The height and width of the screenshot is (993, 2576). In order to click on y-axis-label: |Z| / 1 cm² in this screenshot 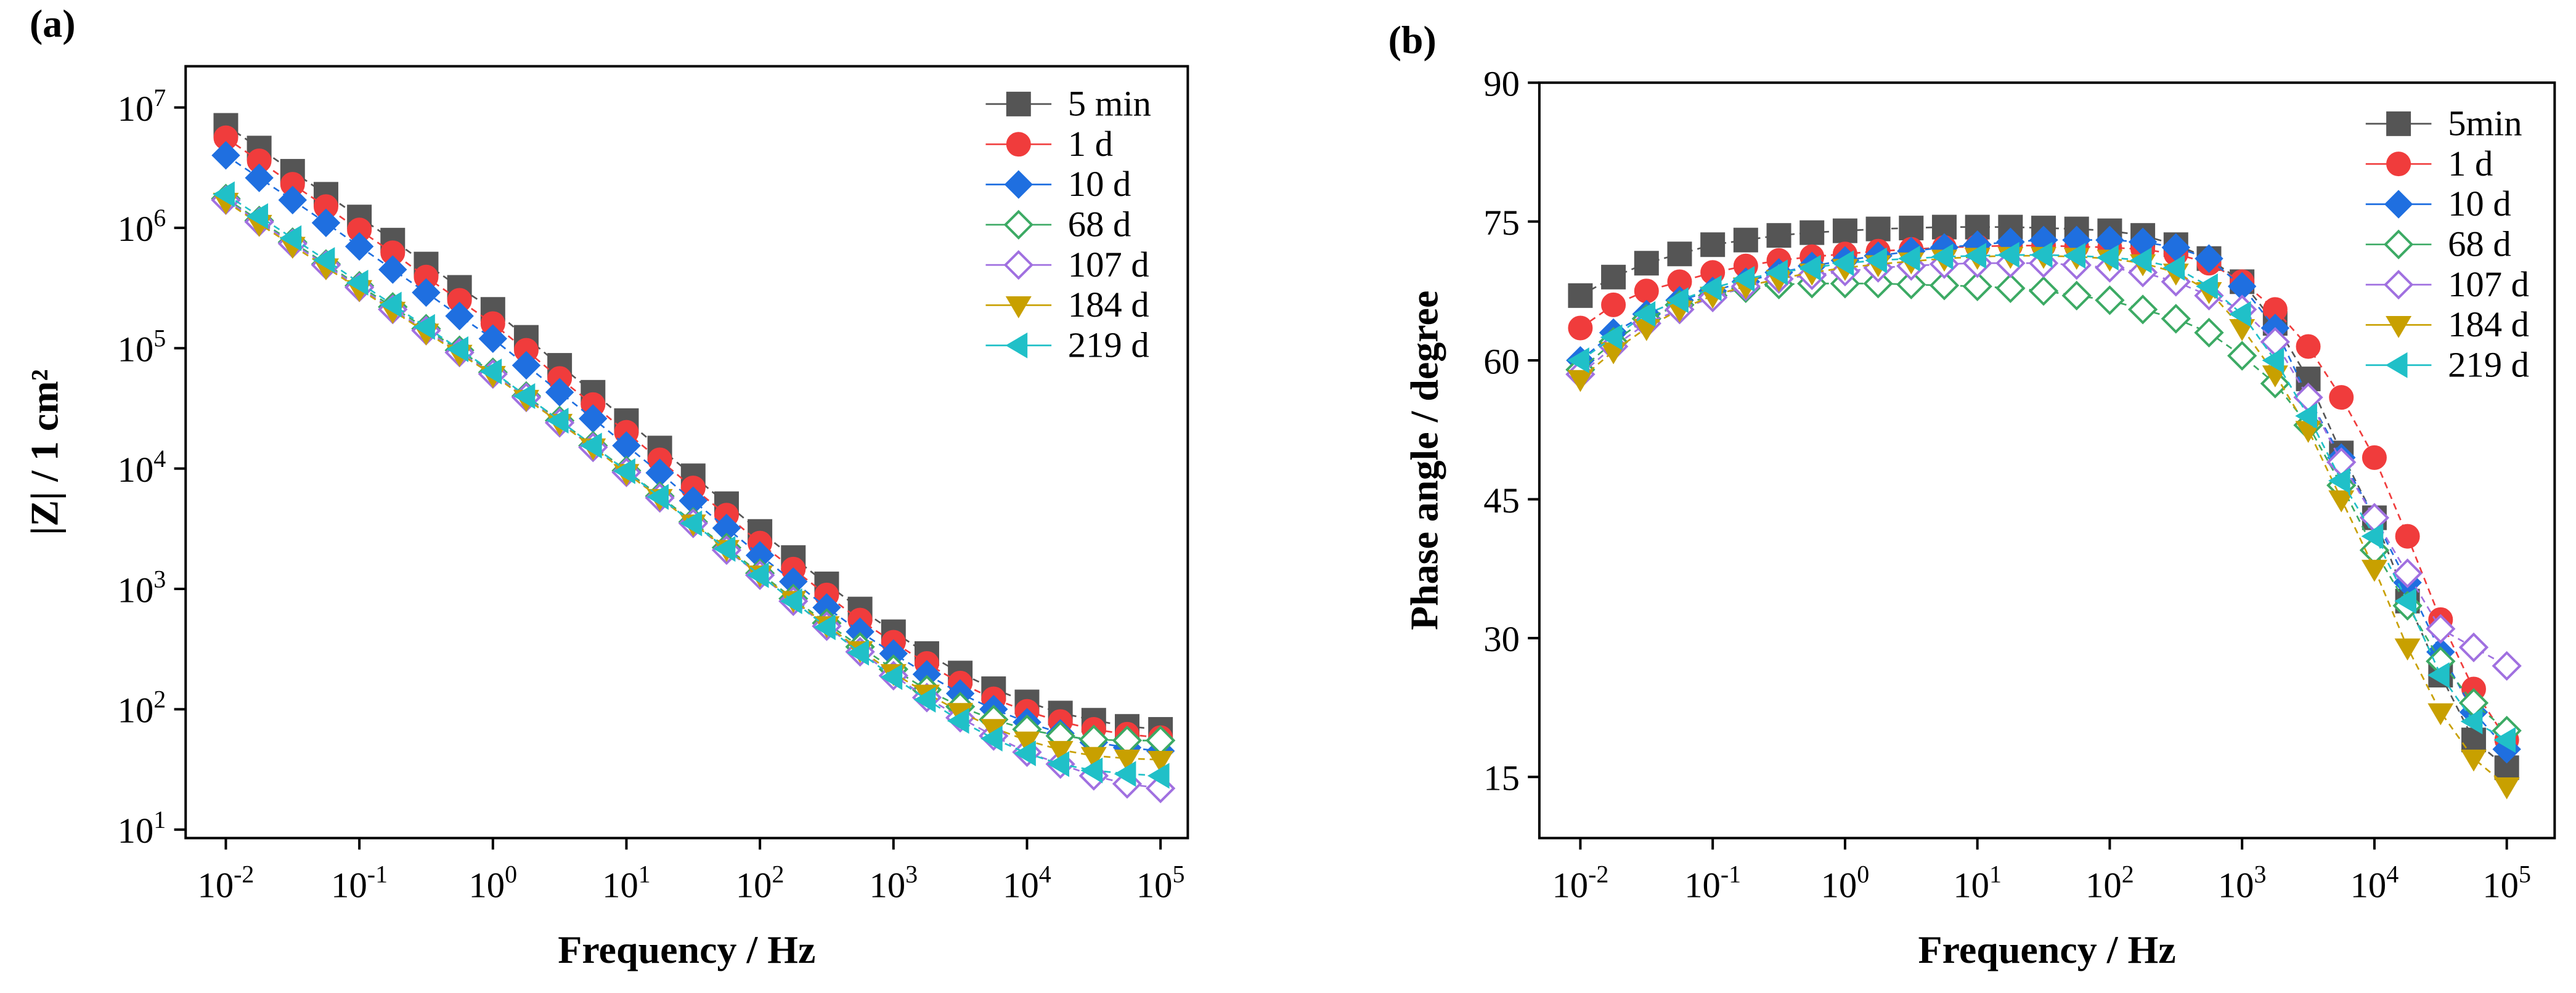, I will do `click(44, 452)`.